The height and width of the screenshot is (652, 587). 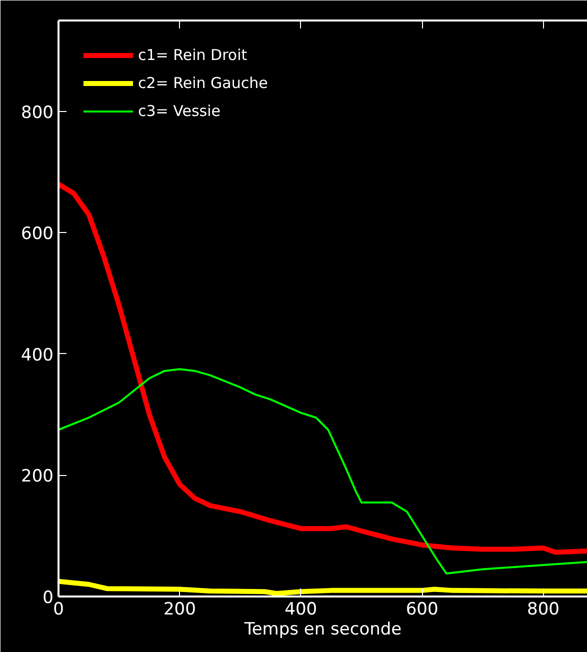 I want to click on legend-label: c3= Vessie, so click(x=179, y=111).